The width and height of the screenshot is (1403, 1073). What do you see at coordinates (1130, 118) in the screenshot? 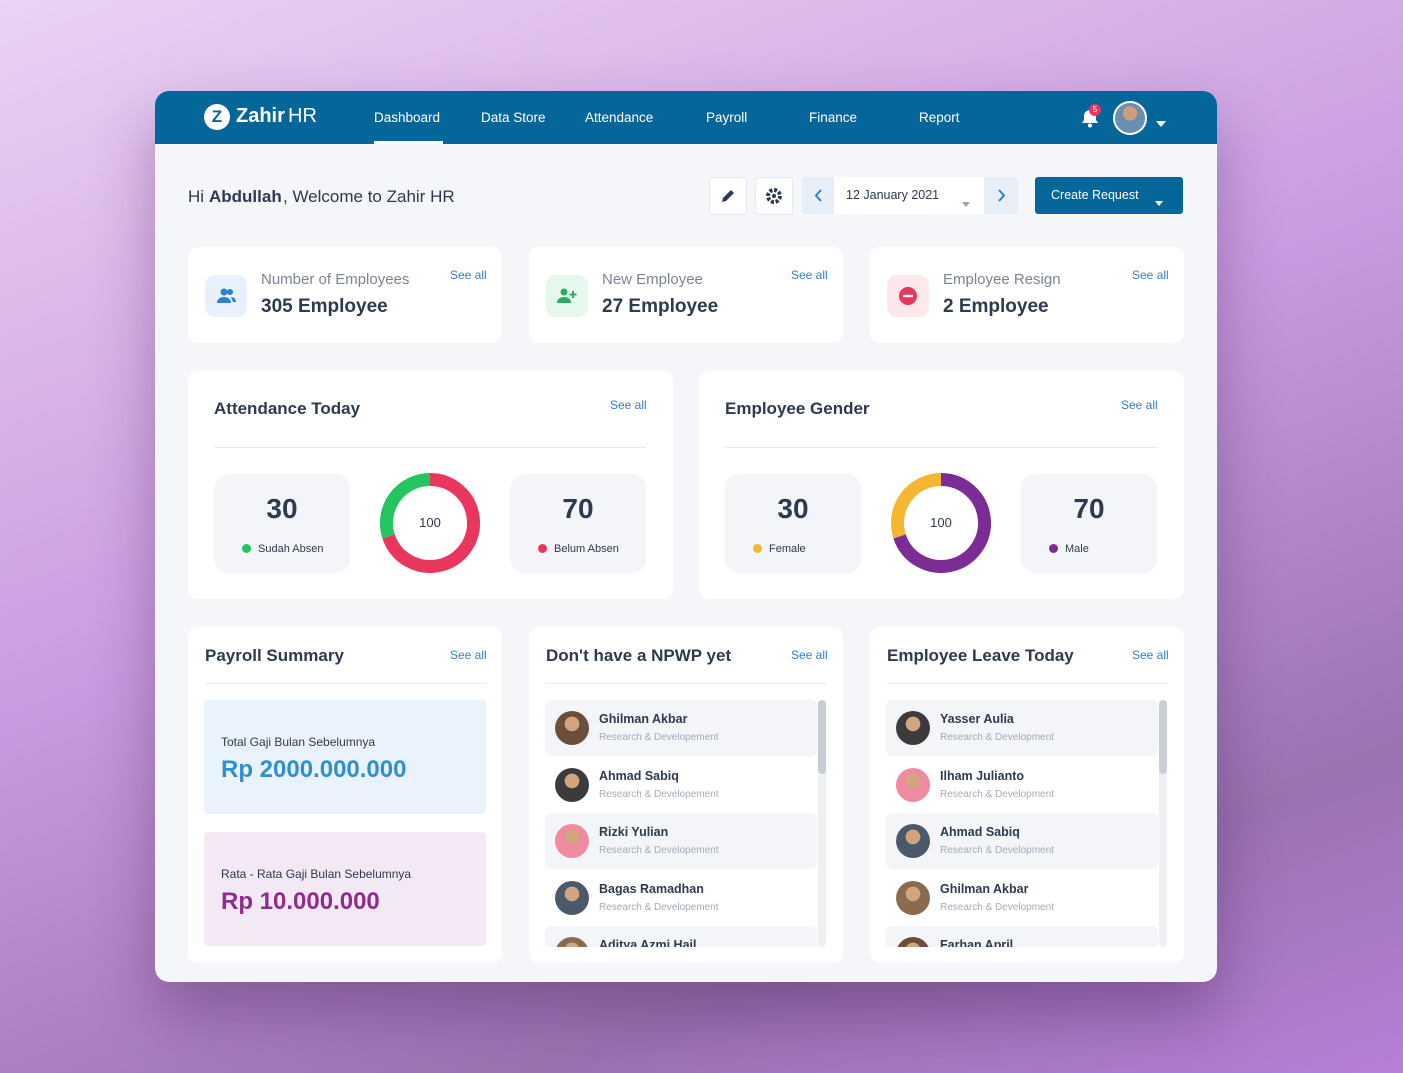
I see `user-avatar` at bounding box center [1130, 118].